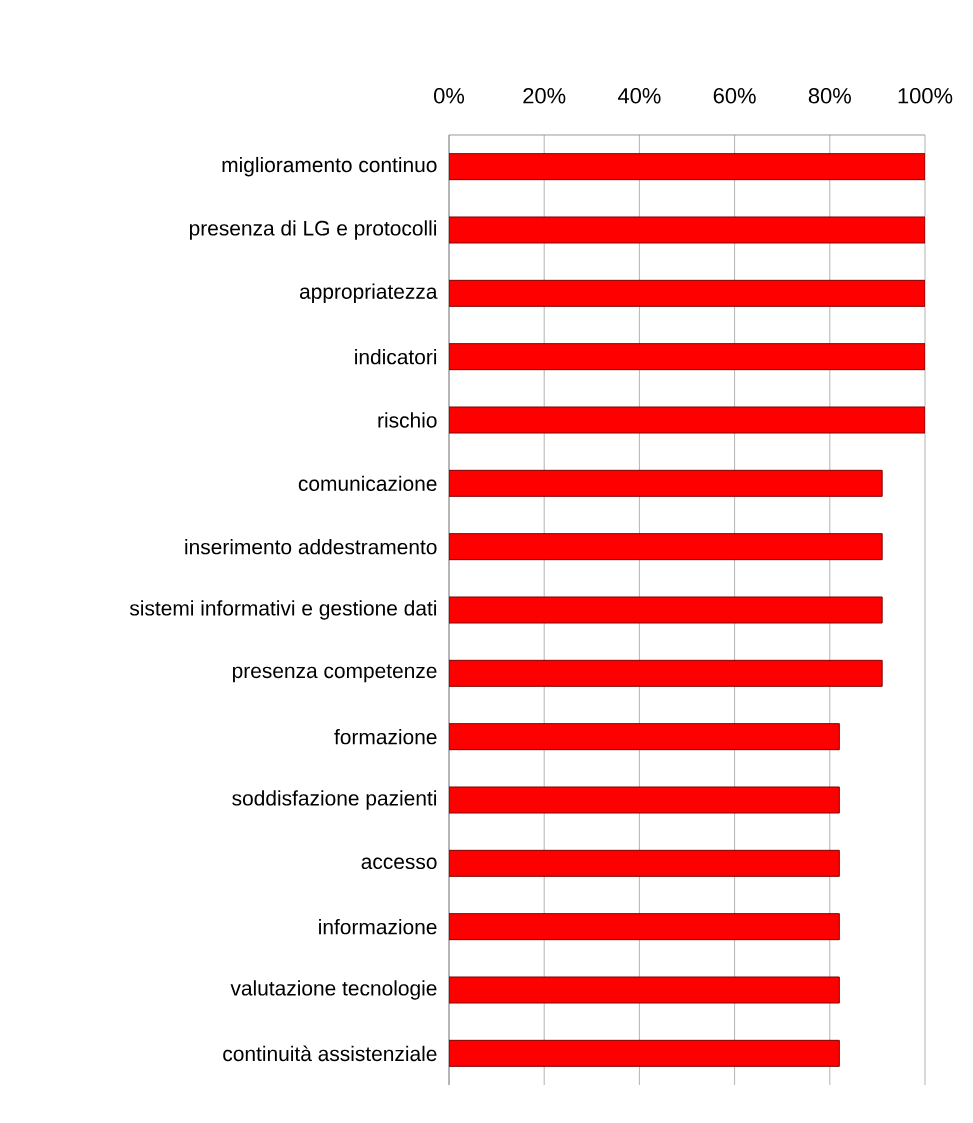  I want to click on y-tick-label: accesso, so click(399, 863).